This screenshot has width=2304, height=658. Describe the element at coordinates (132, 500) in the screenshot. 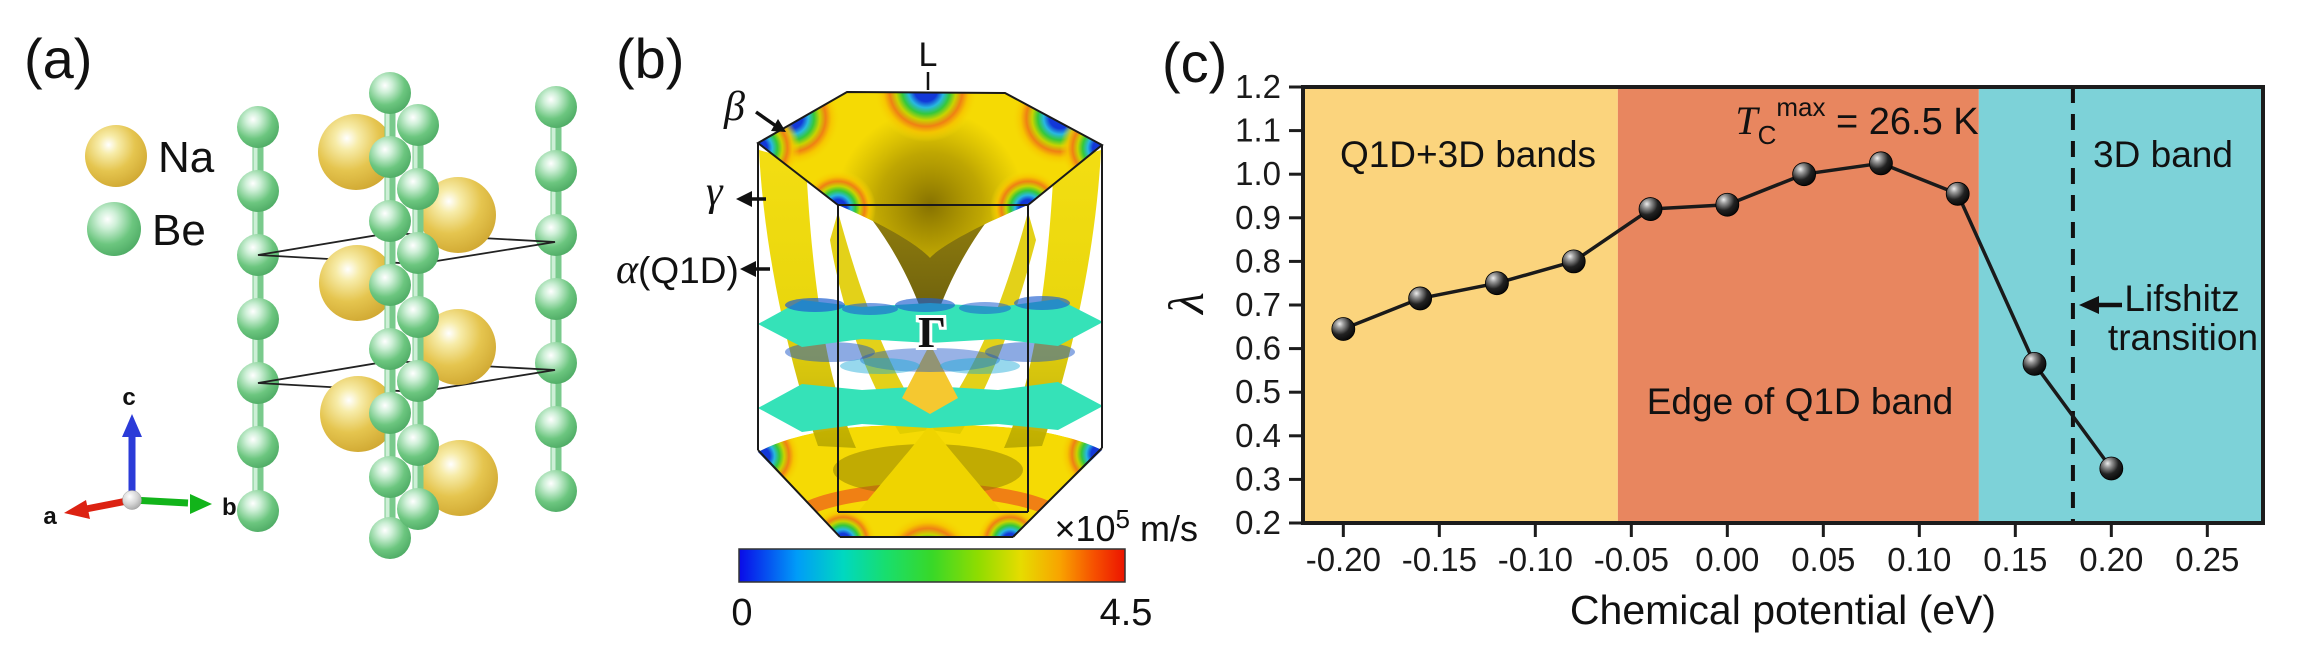

I see `gizmo-origin` at that location.